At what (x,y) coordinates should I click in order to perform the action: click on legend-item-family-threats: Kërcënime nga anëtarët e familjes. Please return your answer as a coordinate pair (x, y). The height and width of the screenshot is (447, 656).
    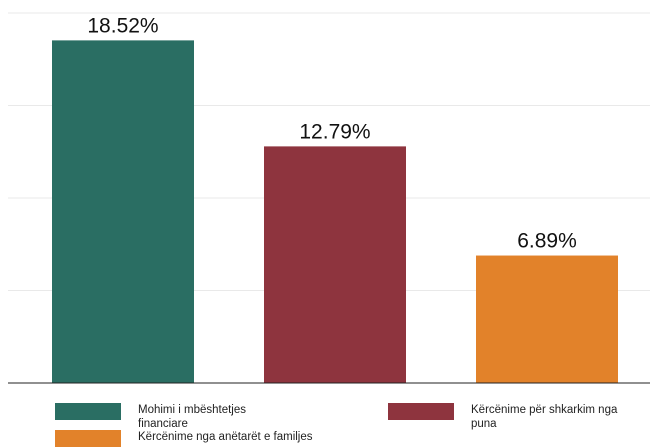
    Looking at the image, I should click on (206, 438).